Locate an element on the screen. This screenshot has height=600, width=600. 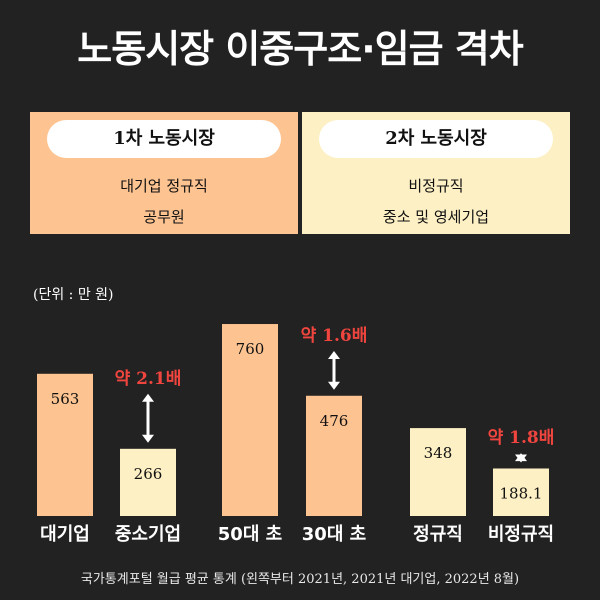
panel-line: 대기업 정규직 is located at coordinates (164, 186).